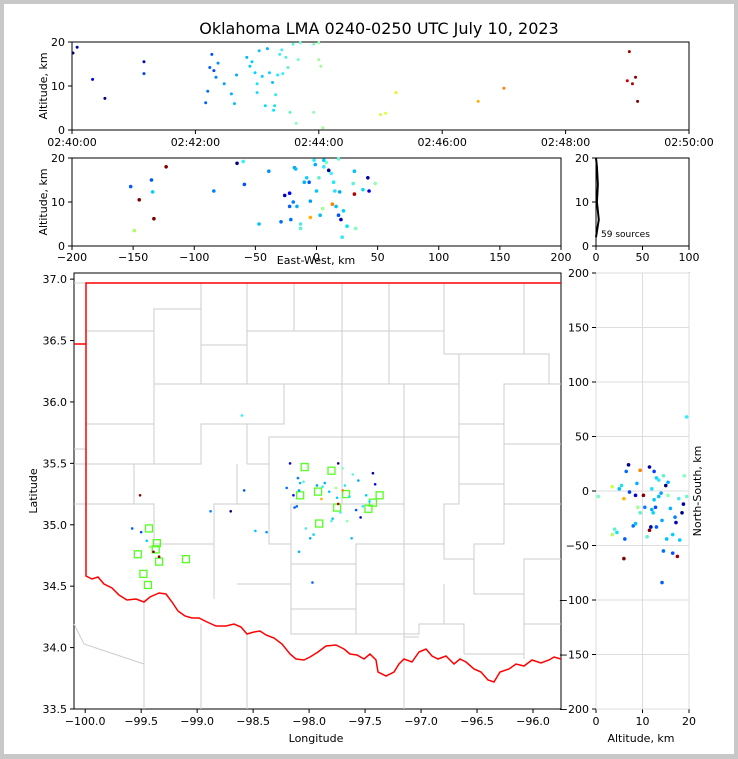 The image size is (738, 759). I want to click on altitude-ns-xtick-label: 20, so click(689, 721).